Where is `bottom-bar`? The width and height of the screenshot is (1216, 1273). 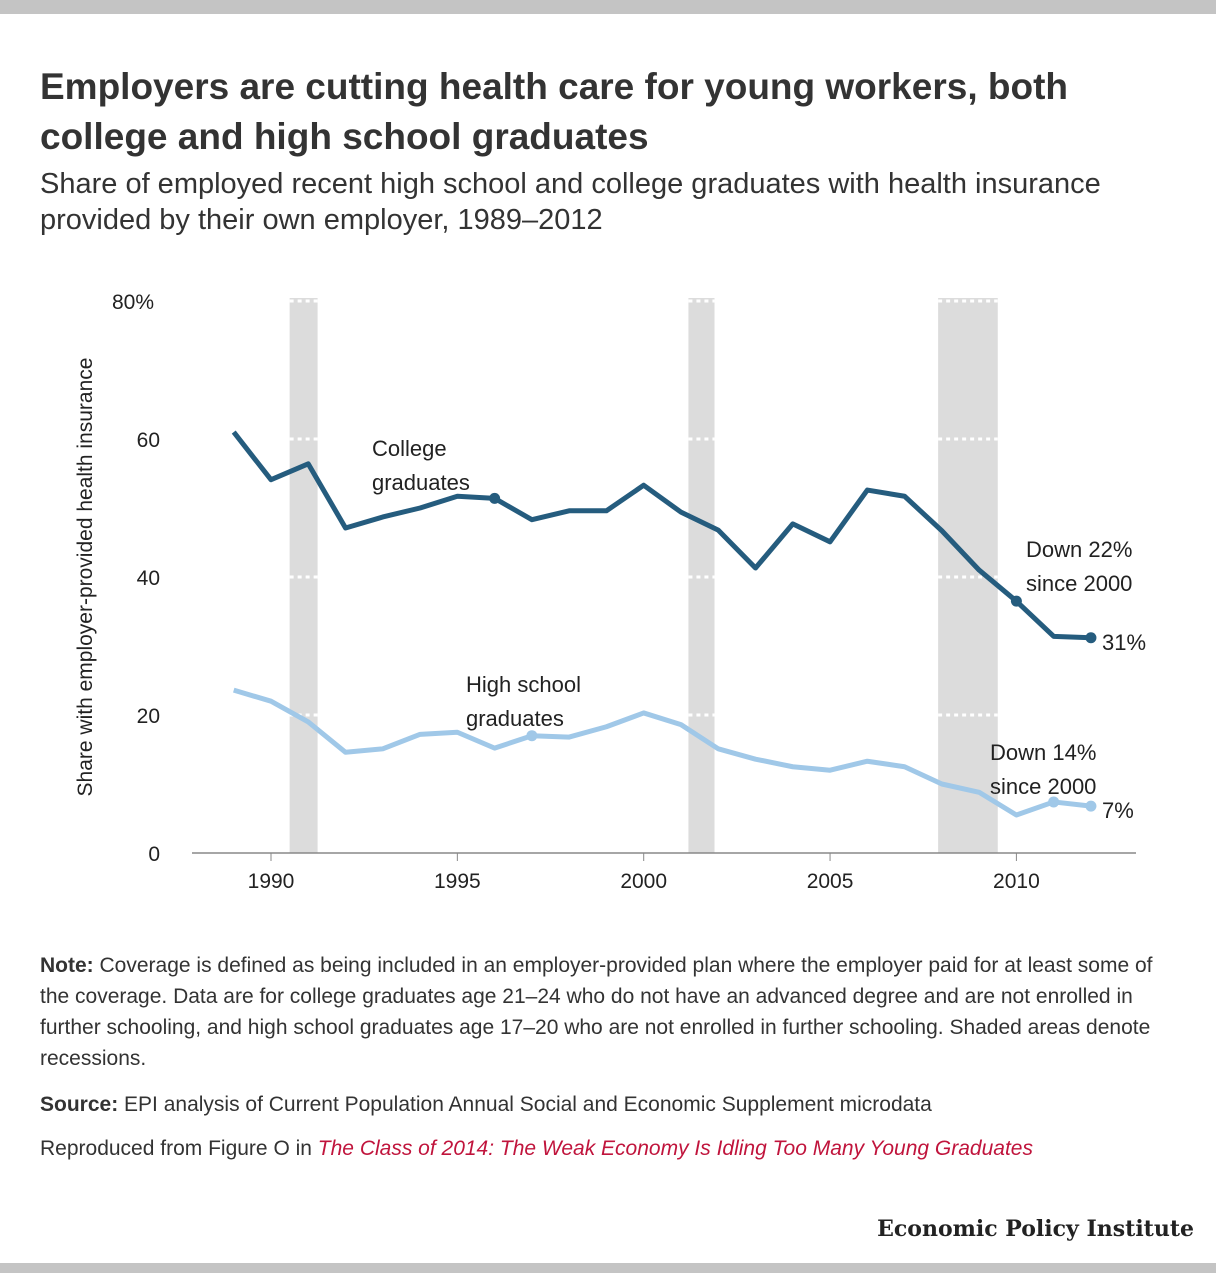 bottom-bar is located at coordinates (608, 1268).